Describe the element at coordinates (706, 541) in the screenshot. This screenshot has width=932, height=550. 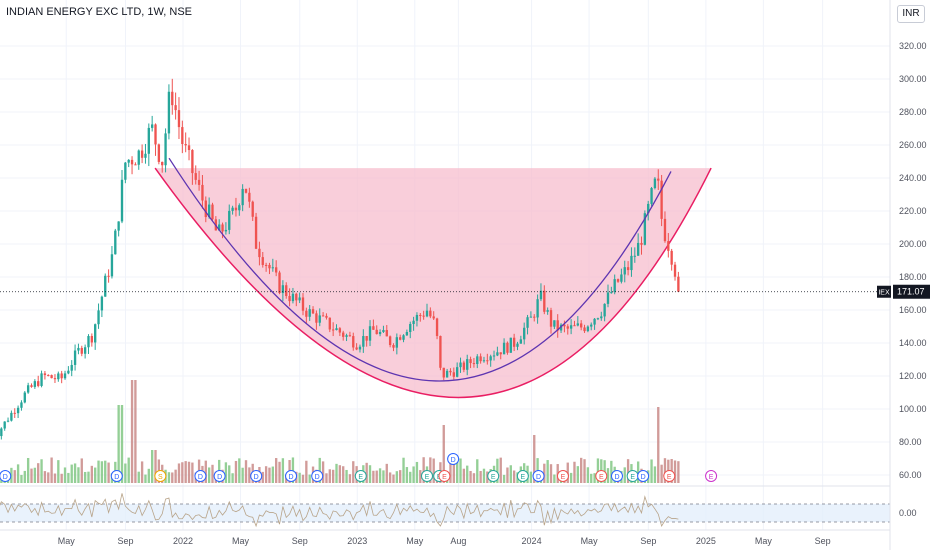
I see `x-tick-label: 2025` at that location.